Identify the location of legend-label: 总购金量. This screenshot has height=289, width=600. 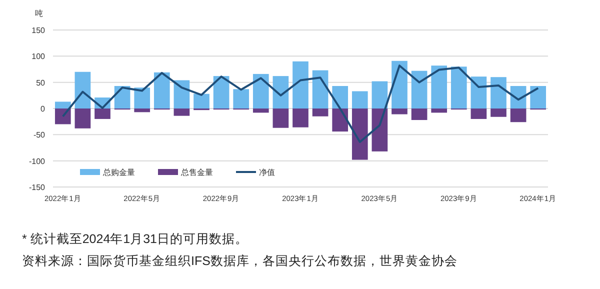
(118, 172).